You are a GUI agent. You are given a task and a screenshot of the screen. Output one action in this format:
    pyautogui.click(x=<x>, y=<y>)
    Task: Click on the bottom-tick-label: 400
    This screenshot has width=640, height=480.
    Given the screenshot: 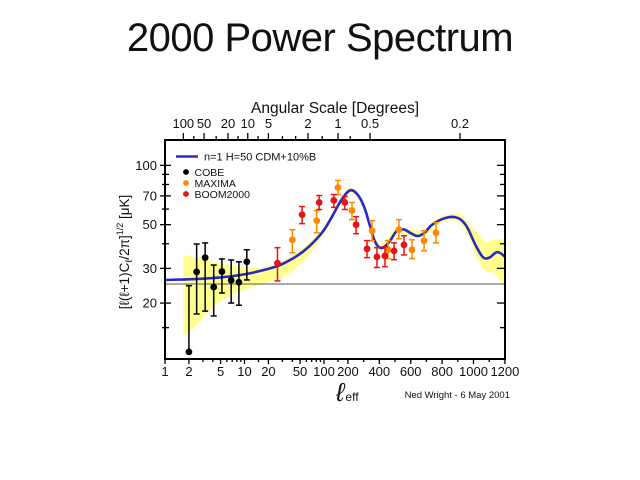 What is the action you would take?
    pyautogui.click(x=379, y=371)
    